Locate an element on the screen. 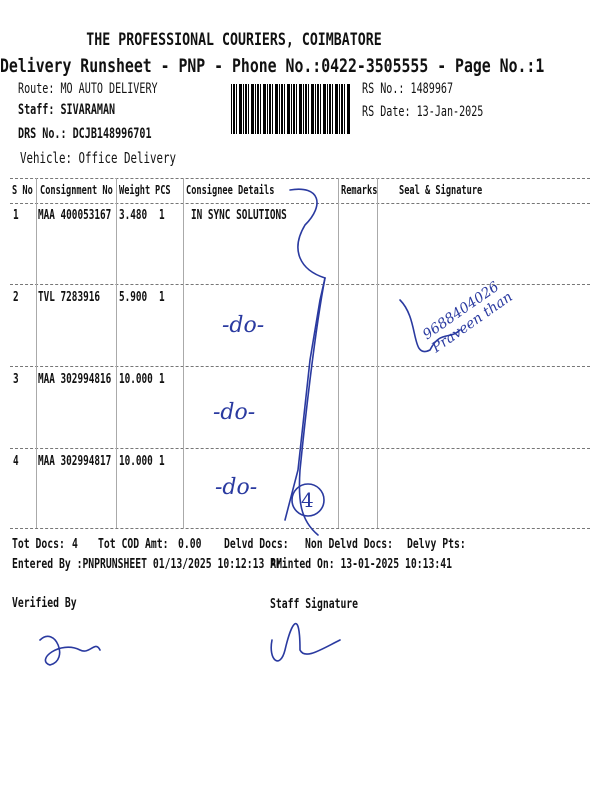 The height and width of the screenshot is (800, 600). col-consignee: Consignee Details is located at coordinates (230, 190).